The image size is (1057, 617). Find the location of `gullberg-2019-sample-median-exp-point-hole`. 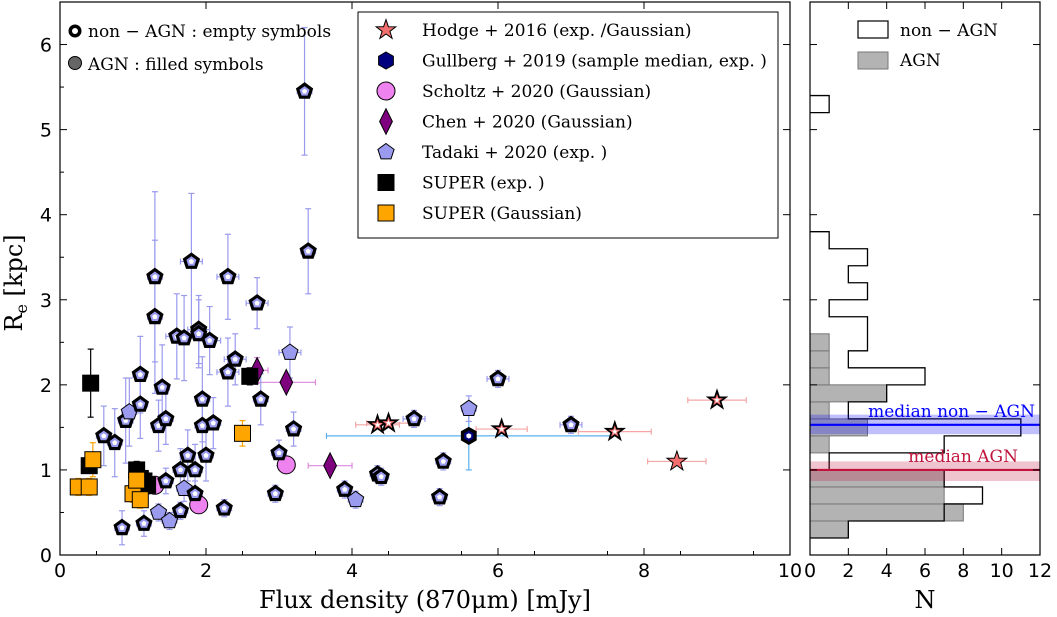

gullberg-2019-sample-median-exp-point-hole is located at coordinates (469, 436).